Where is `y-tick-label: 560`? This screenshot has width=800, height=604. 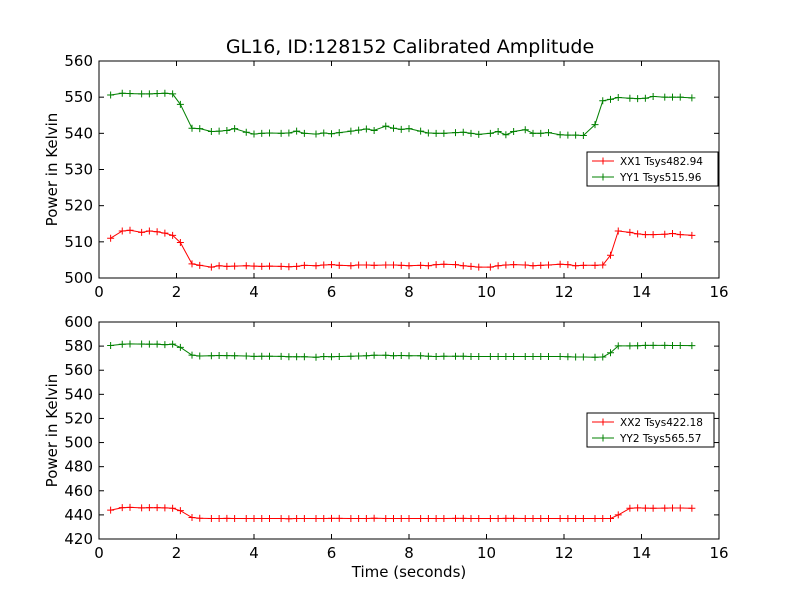 y-tick-label: 560 is located at coordinates (78, 370).